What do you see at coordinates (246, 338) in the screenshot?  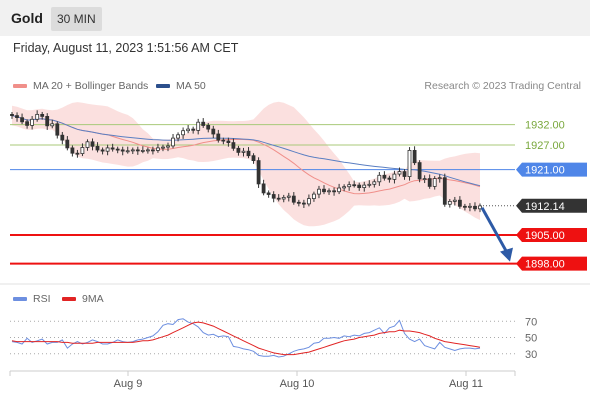 I see `rsi-ma-line` at bounding box center [246, 338].